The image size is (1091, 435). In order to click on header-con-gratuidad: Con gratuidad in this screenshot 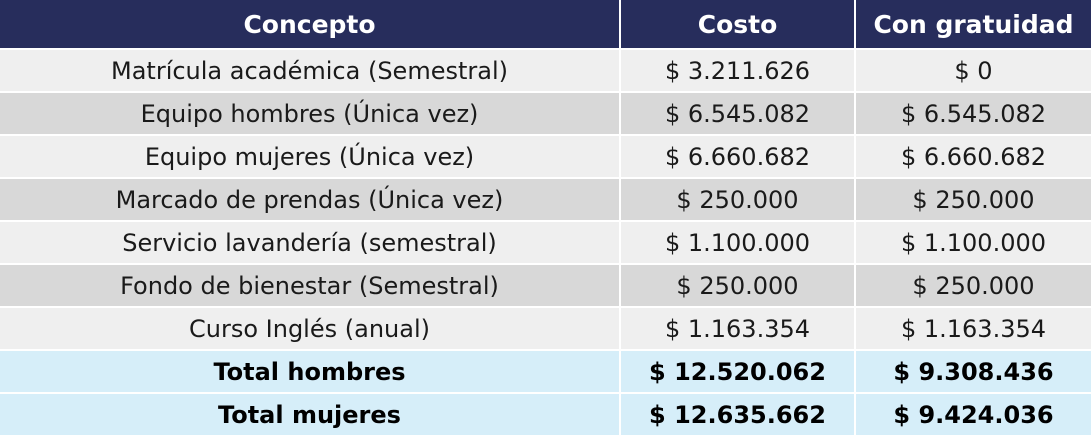, I will do `click(973, 24)`.